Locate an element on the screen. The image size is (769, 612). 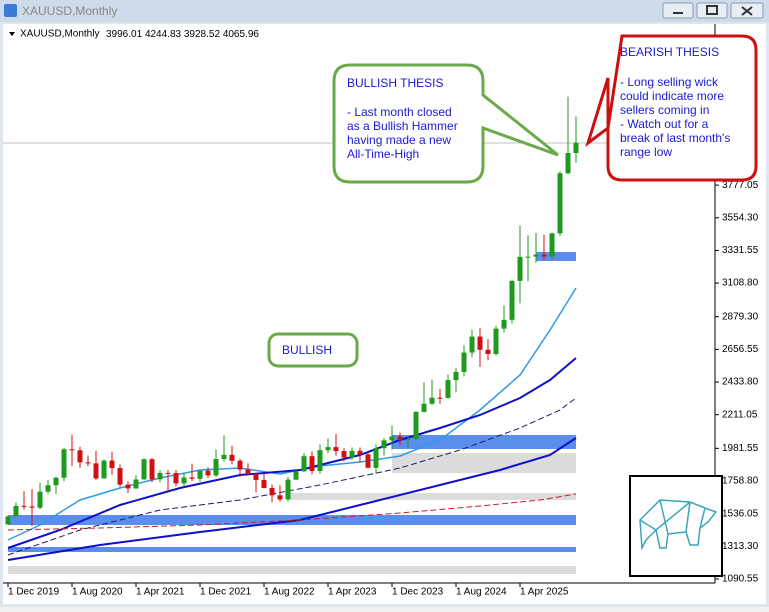
y-tick-label: 2656.55 is located at coordinates (740, 349).